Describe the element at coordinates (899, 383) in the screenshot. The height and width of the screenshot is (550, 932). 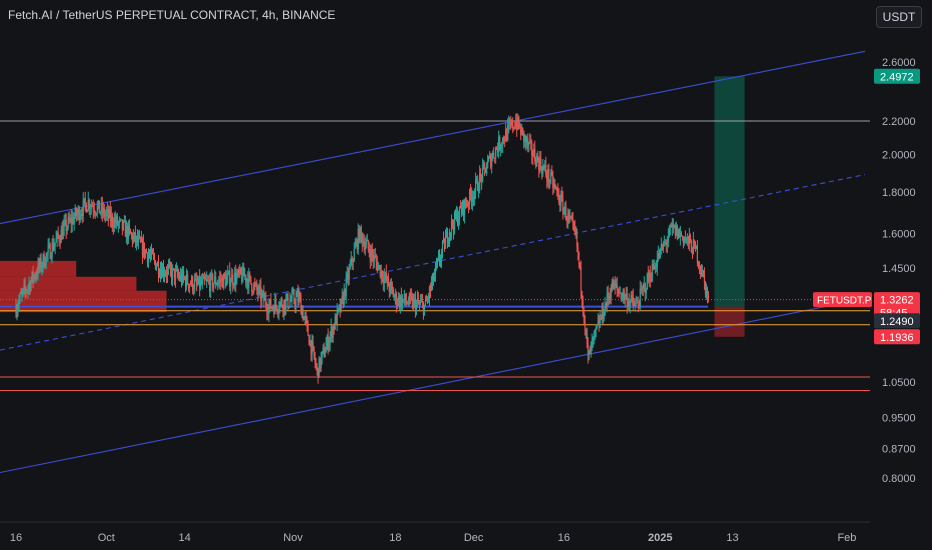
I see `y-tick-label: 1.0500` at that location.